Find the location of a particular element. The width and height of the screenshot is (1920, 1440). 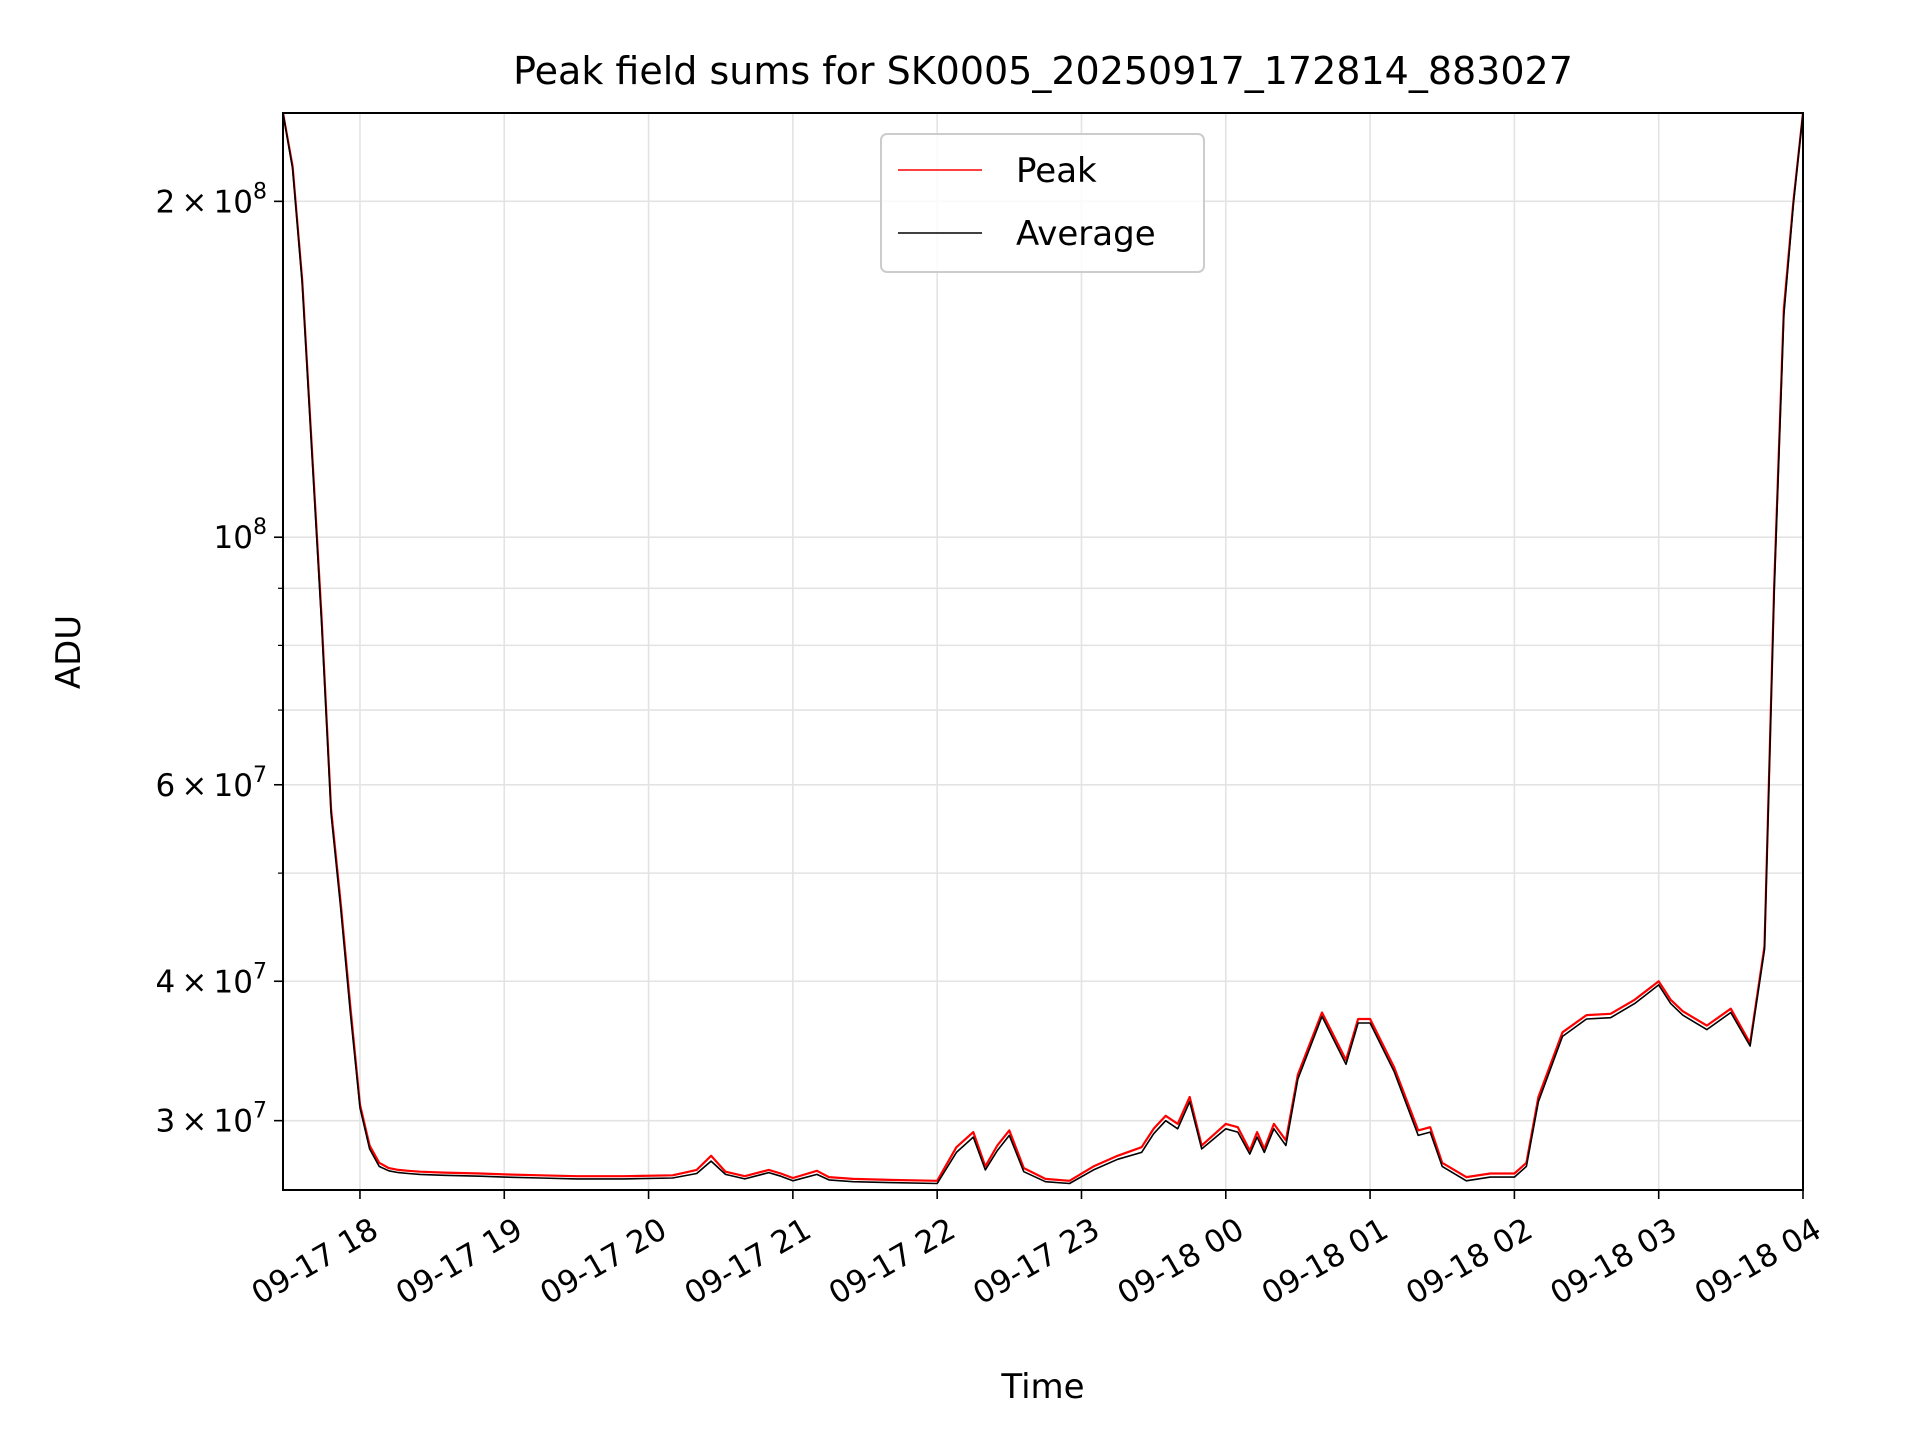

legend-box is located at coordinates (1042, 203).